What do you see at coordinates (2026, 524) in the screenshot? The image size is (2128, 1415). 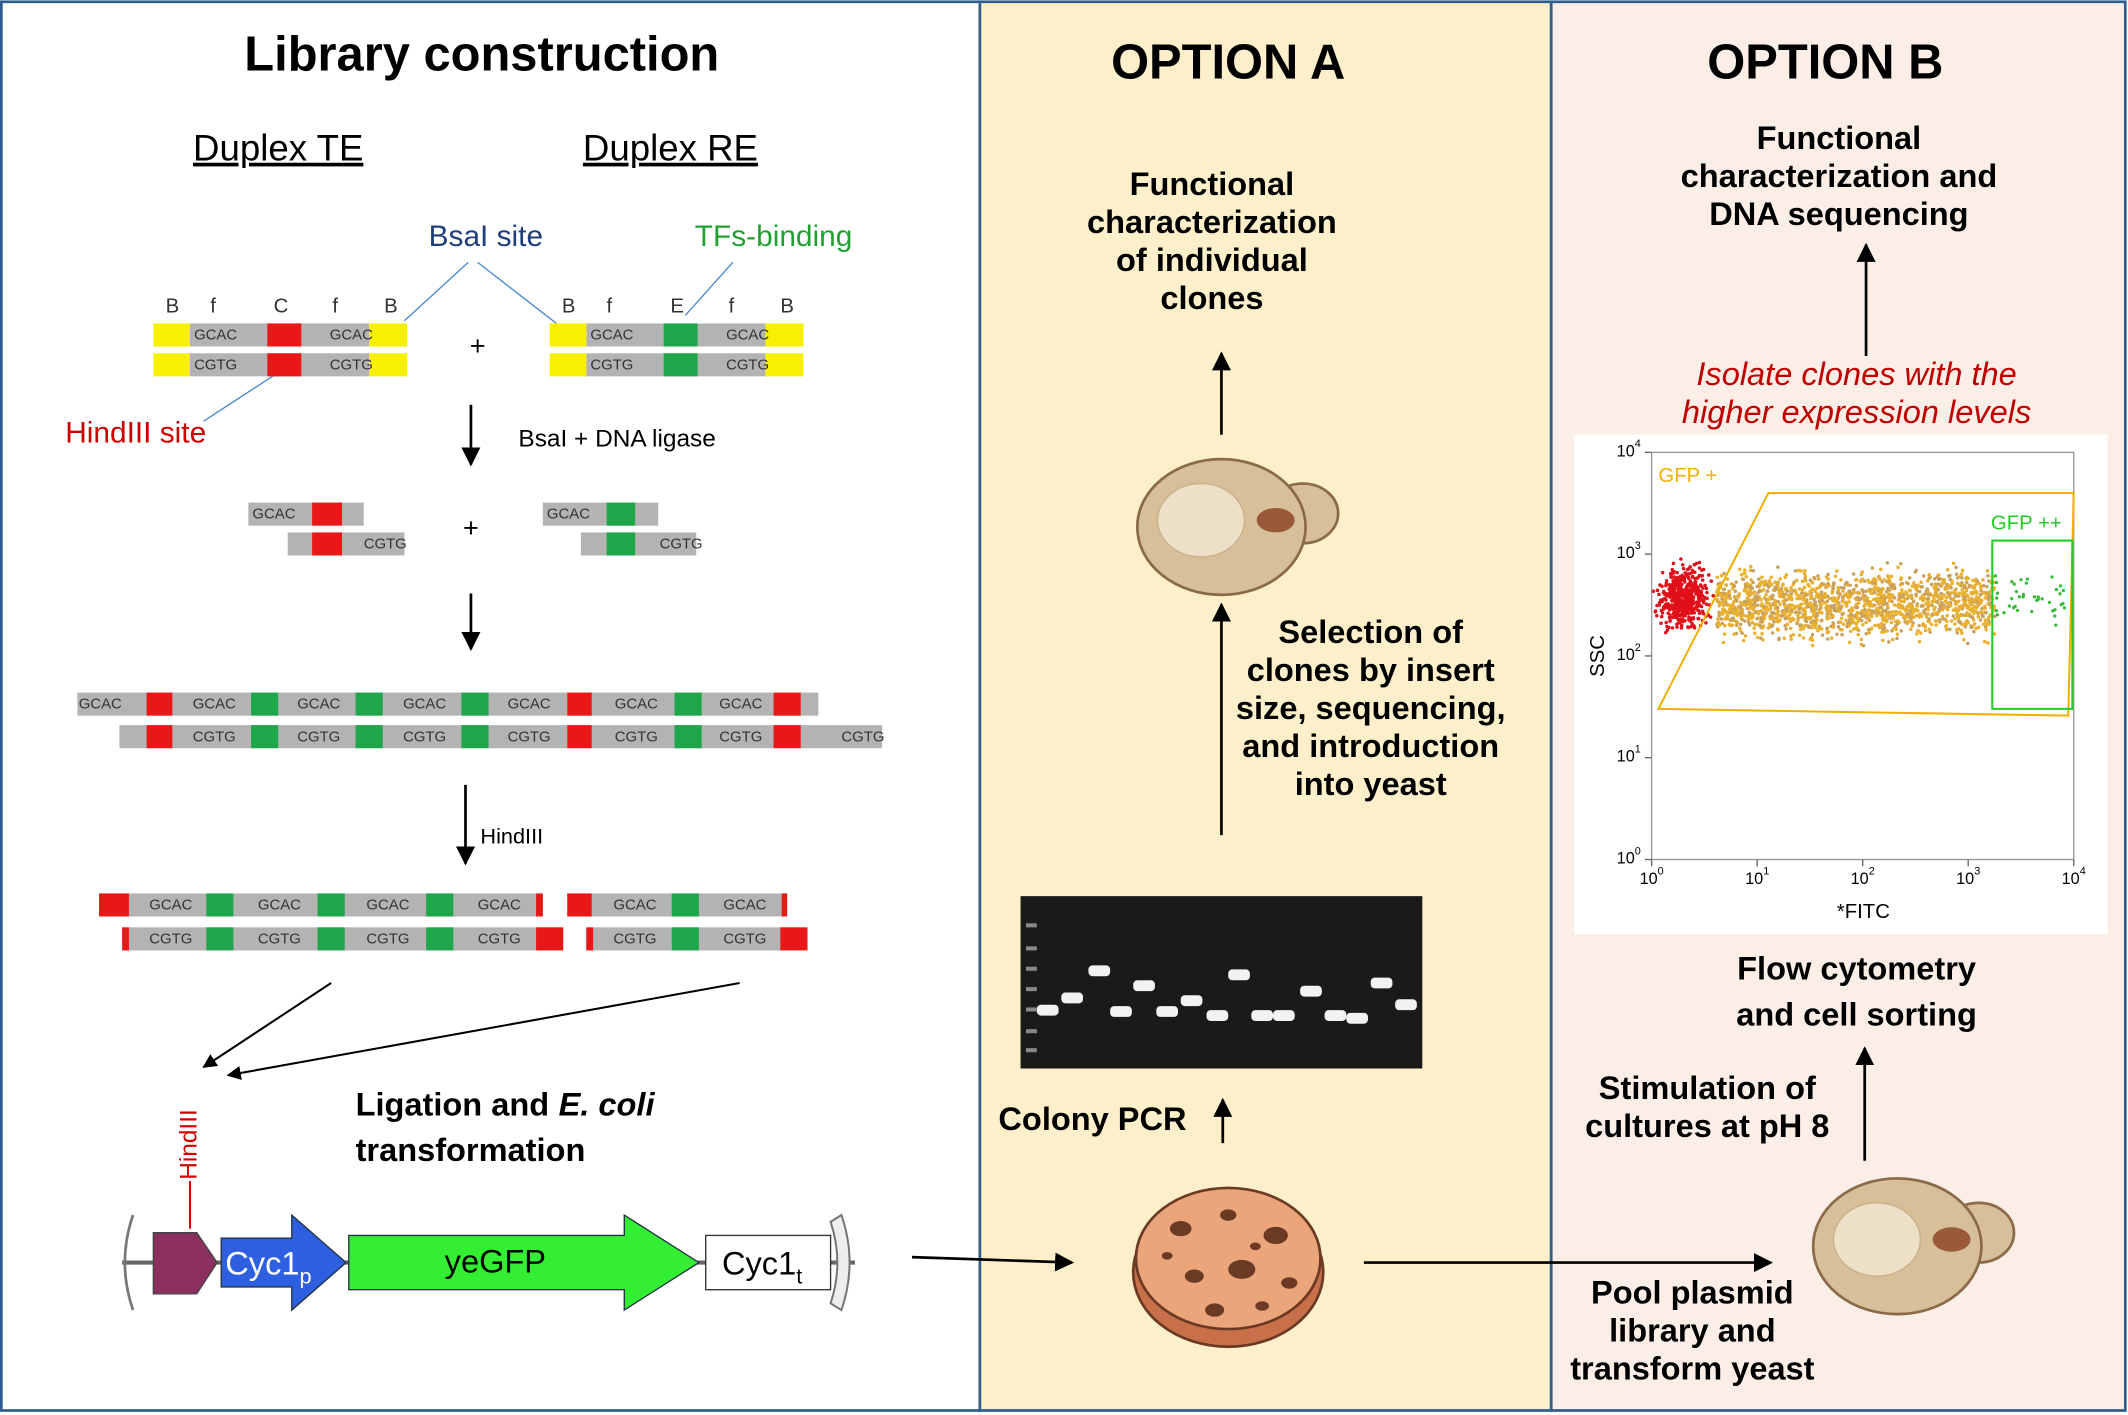 I see `gate-label: GFP ++` at bounding box center [2026, 524].